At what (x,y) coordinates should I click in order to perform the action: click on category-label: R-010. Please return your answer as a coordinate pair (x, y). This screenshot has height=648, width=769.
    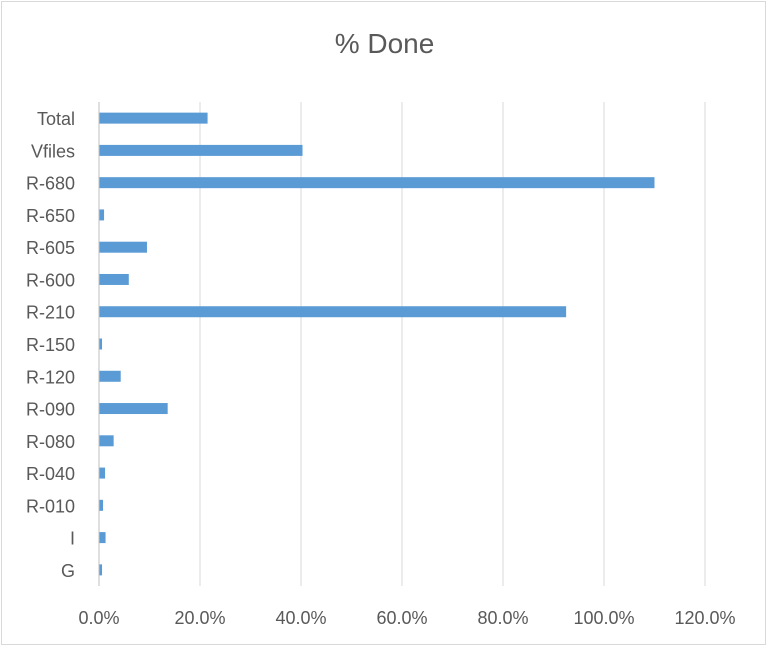
    Looking at the image, I should click on (50, 506).